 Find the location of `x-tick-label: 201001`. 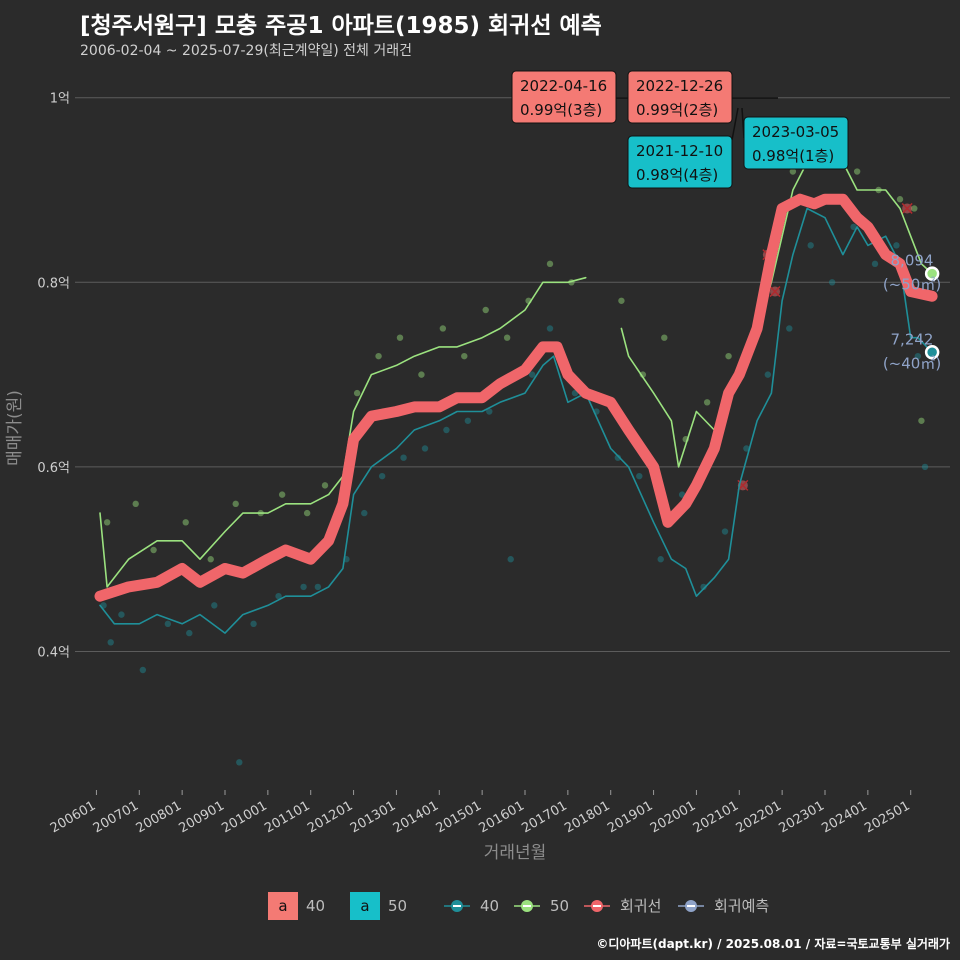

x-tick-label: 201001 is located at coordinates (244, 817).